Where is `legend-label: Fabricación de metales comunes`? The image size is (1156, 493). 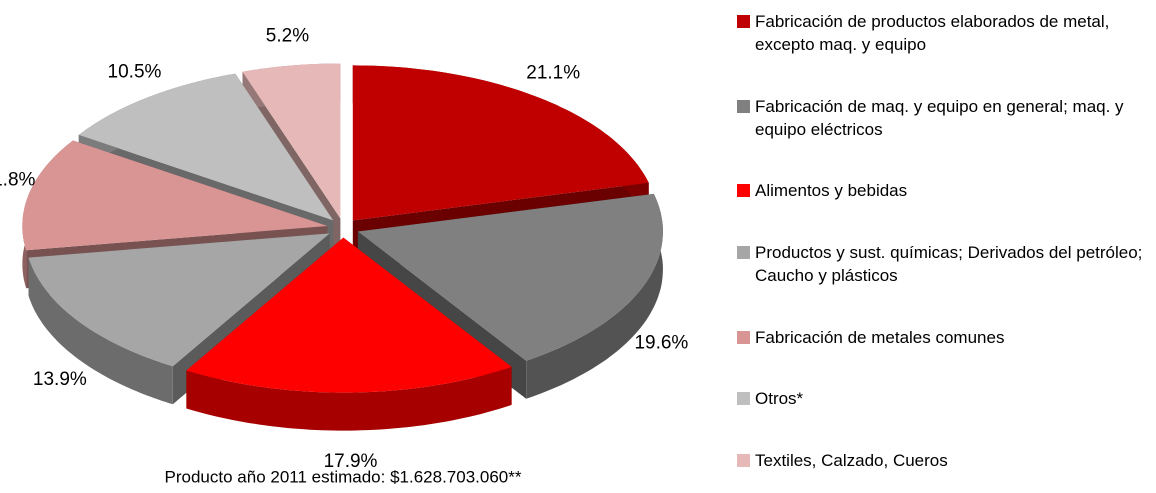 legend-label: Fabricación de metales comunes is located at coordinates (880, 337).